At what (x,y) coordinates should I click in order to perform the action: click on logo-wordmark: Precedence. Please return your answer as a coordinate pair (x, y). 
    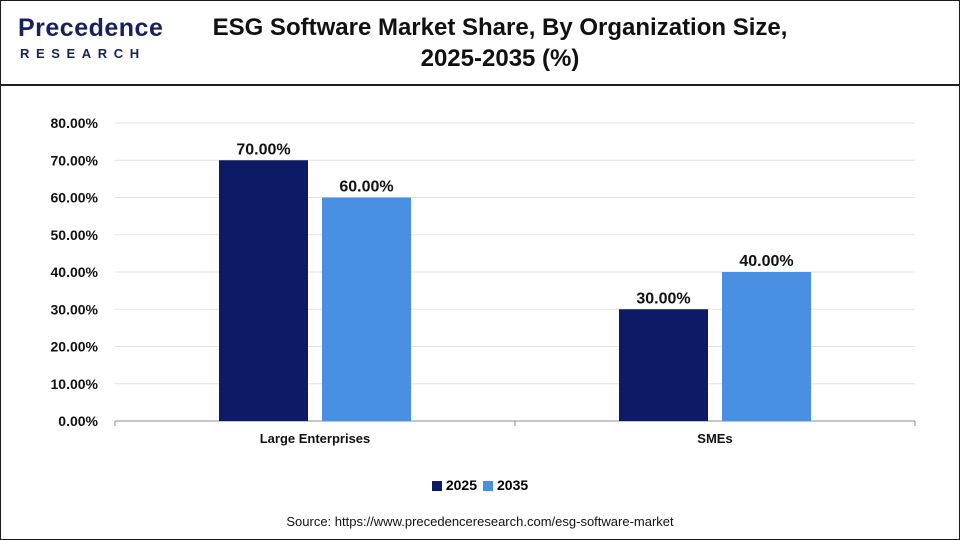
    Looking at the image, I should click on (91, 28).